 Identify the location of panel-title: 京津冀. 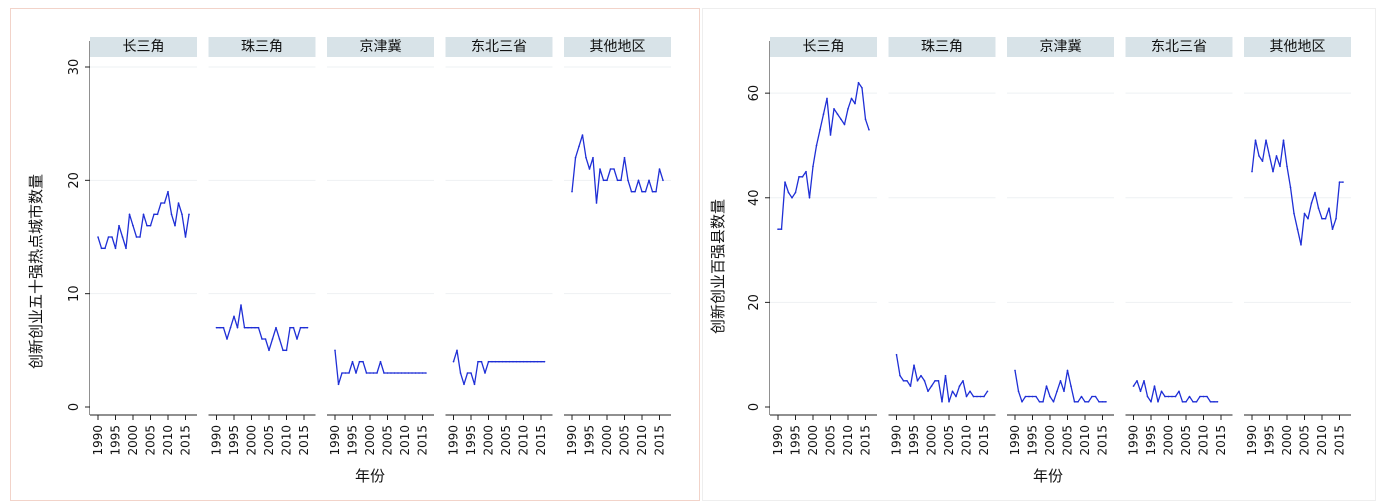
(1061, 47).